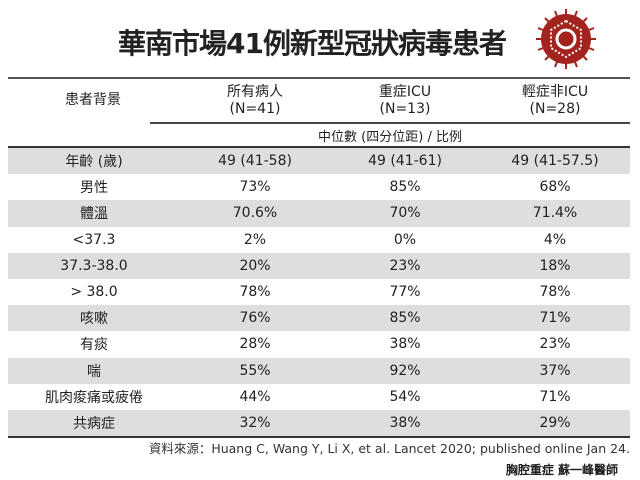  I want to click on header-non-icu: 輕症非ICU (N=28), so click(555, 101).